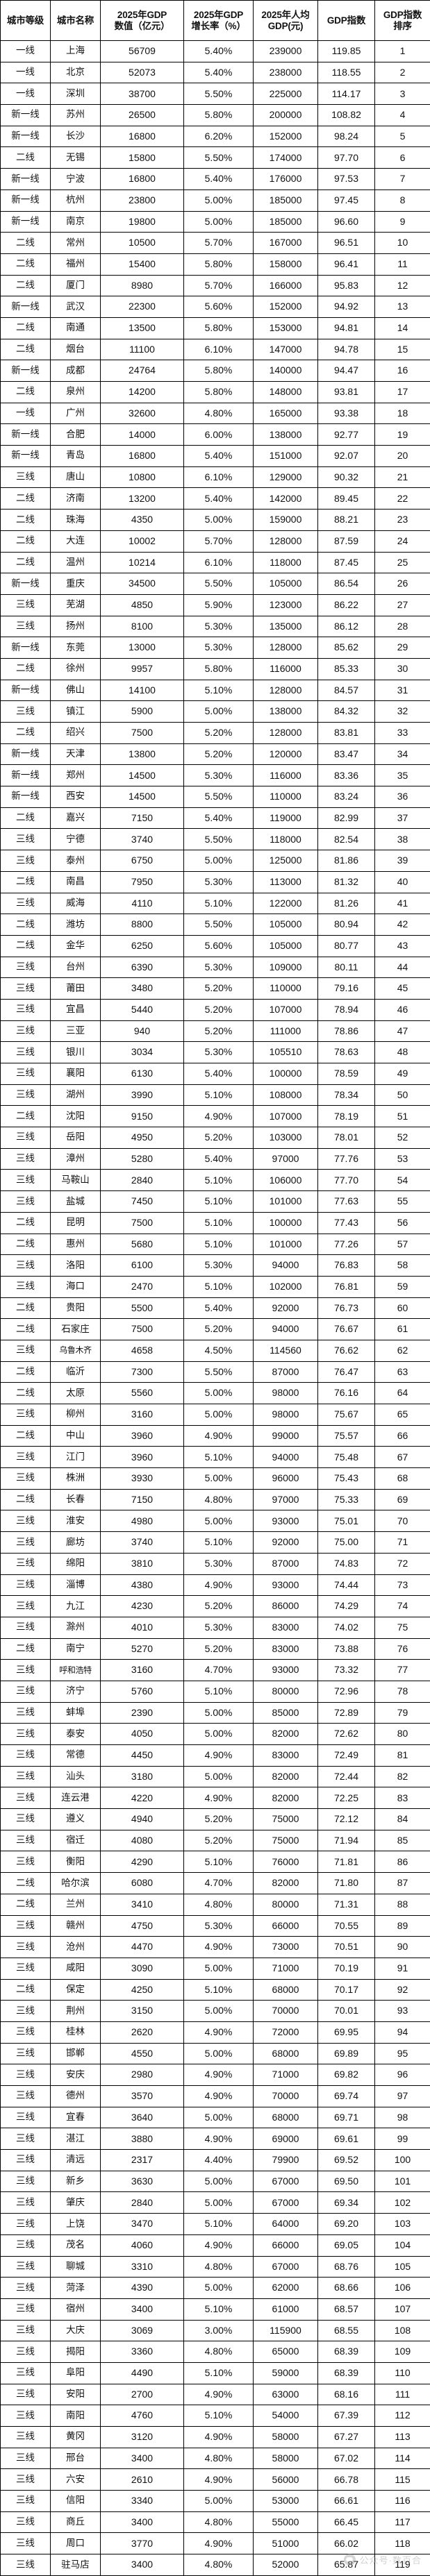 The height and width of the screenshot is (2576, 430). What do you see at coordinates (76, 1521) in the screenshot?
I see `cell-city: 淮安` at bounding box center [76, 1521].